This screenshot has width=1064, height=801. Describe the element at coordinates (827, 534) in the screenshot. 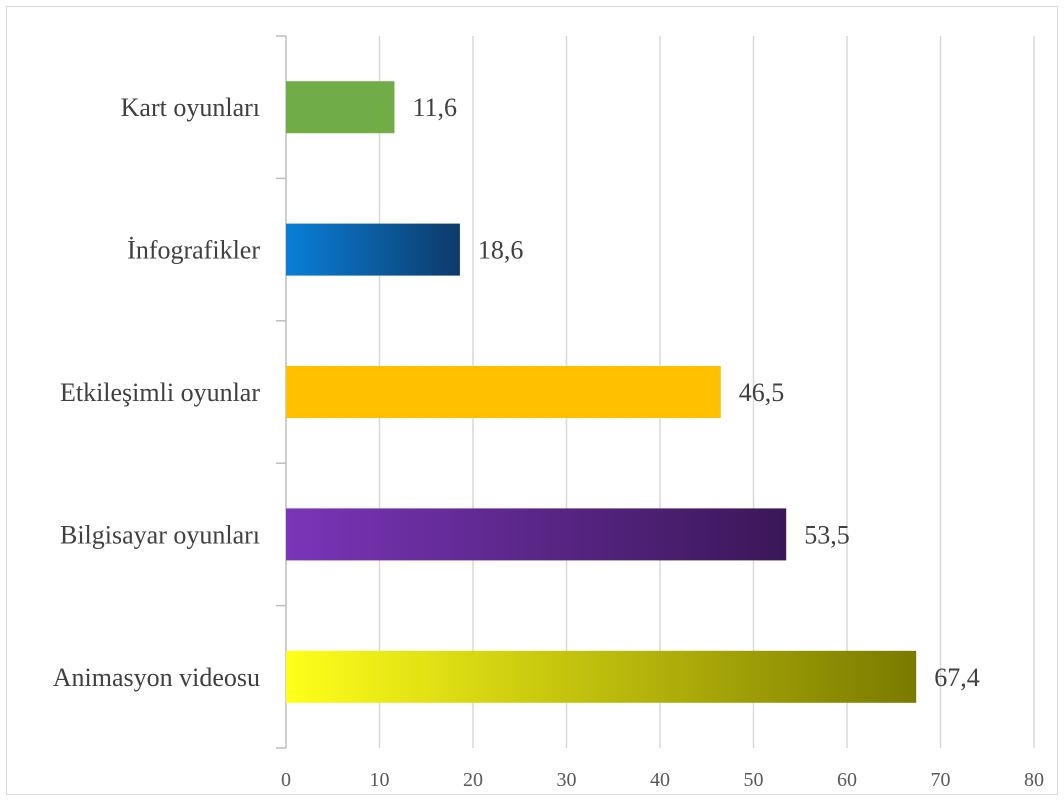

I see `data-label-4: 53,5` at that location.